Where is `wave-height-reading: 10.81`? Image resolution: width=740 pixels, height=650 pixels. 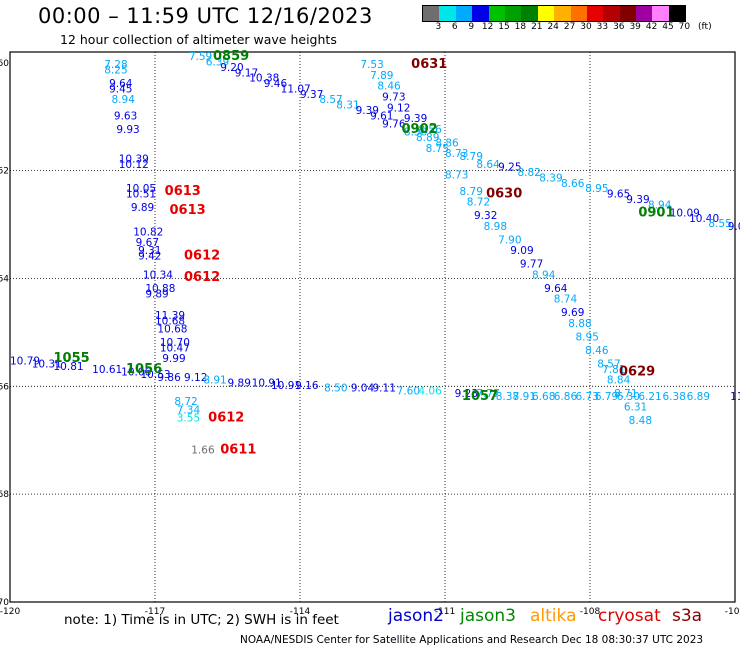 wave-height-reading: 10.81 is located at coordinates (69, 367).